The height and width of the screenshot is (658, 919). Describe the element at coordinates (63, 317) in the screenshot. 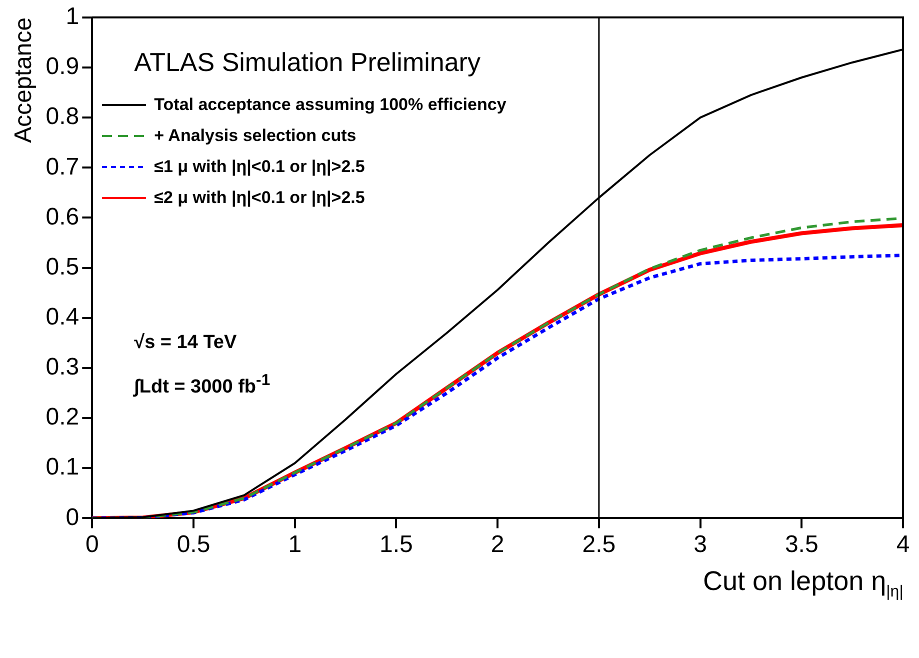

I see `y-tick-label: 0.4` at that location.